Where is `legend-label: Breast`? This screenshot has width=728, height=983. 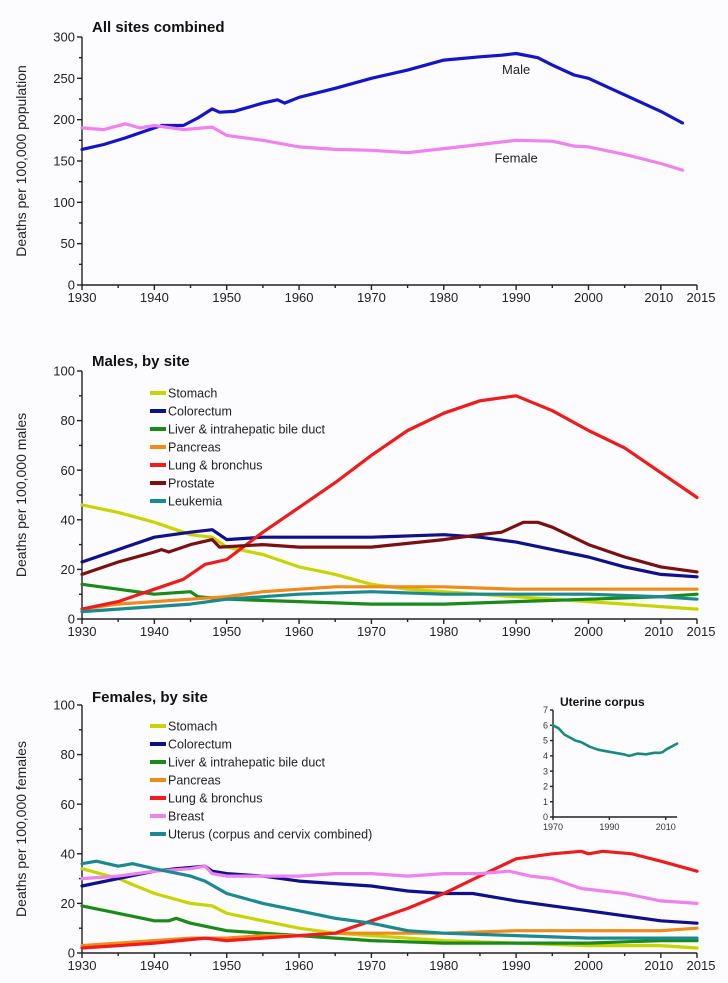 legend-label: Breast is located at coordinates (186, 817).